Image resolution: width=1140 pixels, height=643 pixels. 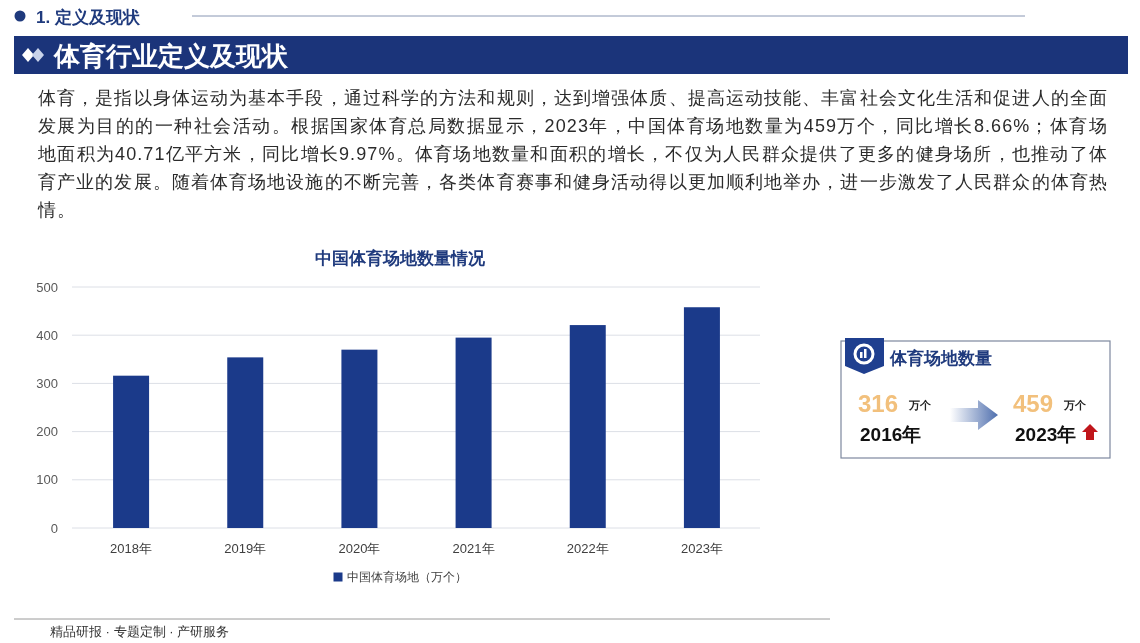 What do you see at coordinates (473, 548) in the screenshot?
I see `x-tick-label: 2021年` at bounding box center [473, 548].